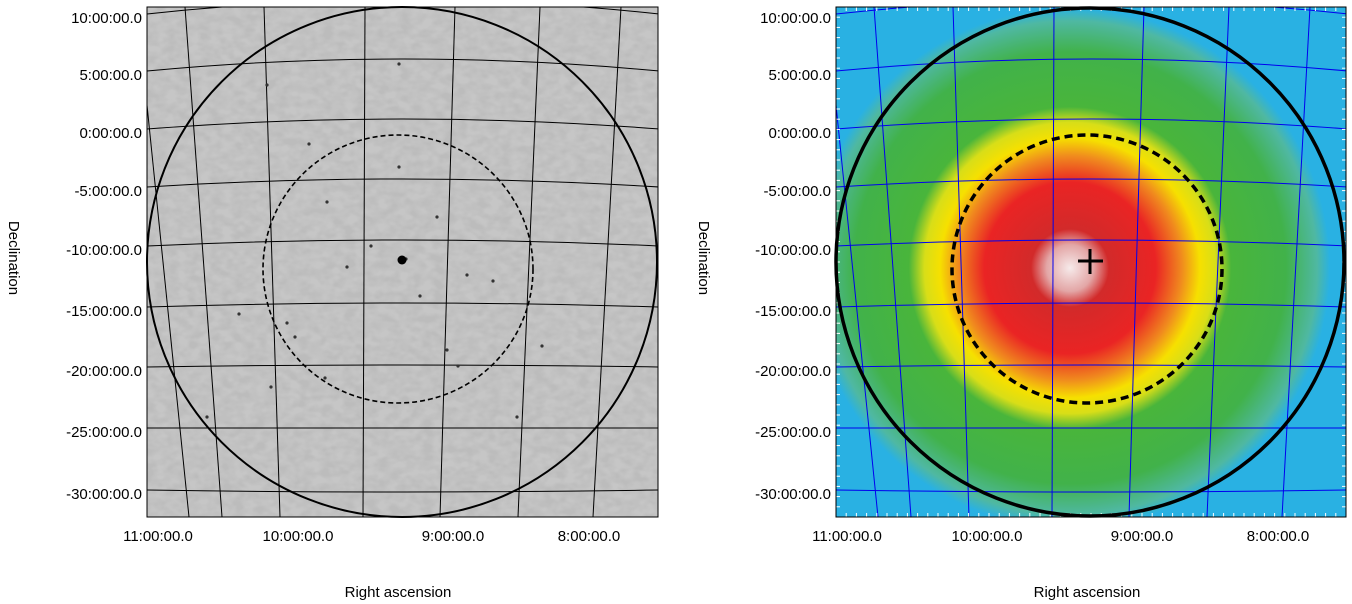 This screenshot has width=1352, height=604. Describe the element at coordinates (1278, 536) in the screenshot. I see `right-x-tick-label: 8:00:00.0` at that location.